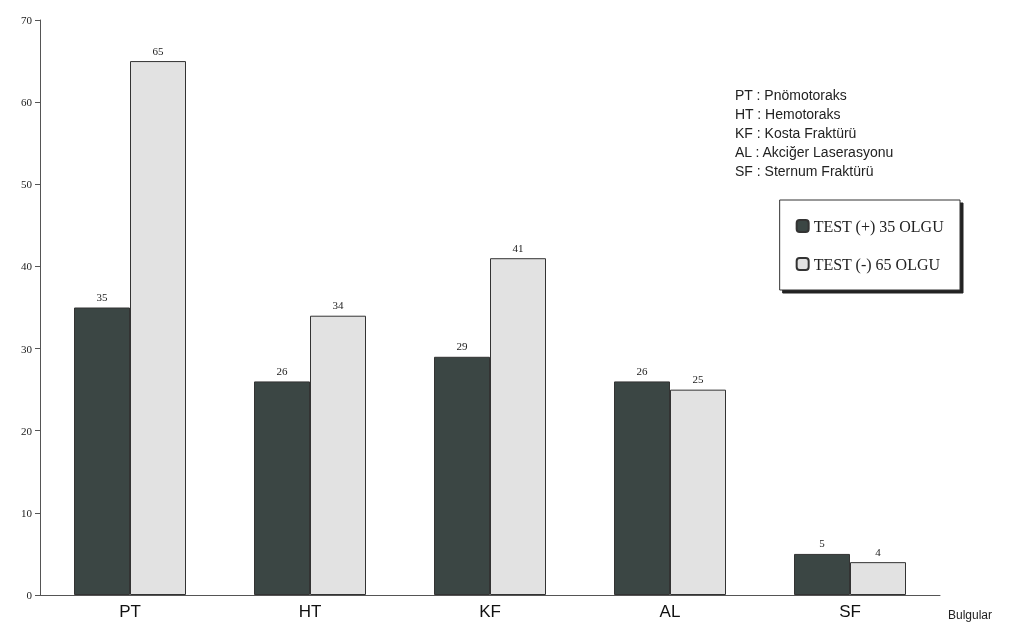 The width and height of the screenshot is (1020, 630). What do you see at coordinates (310, 611) in the screenshot?
I see `x-tick-label: HT` at bounding box center [310, 611].